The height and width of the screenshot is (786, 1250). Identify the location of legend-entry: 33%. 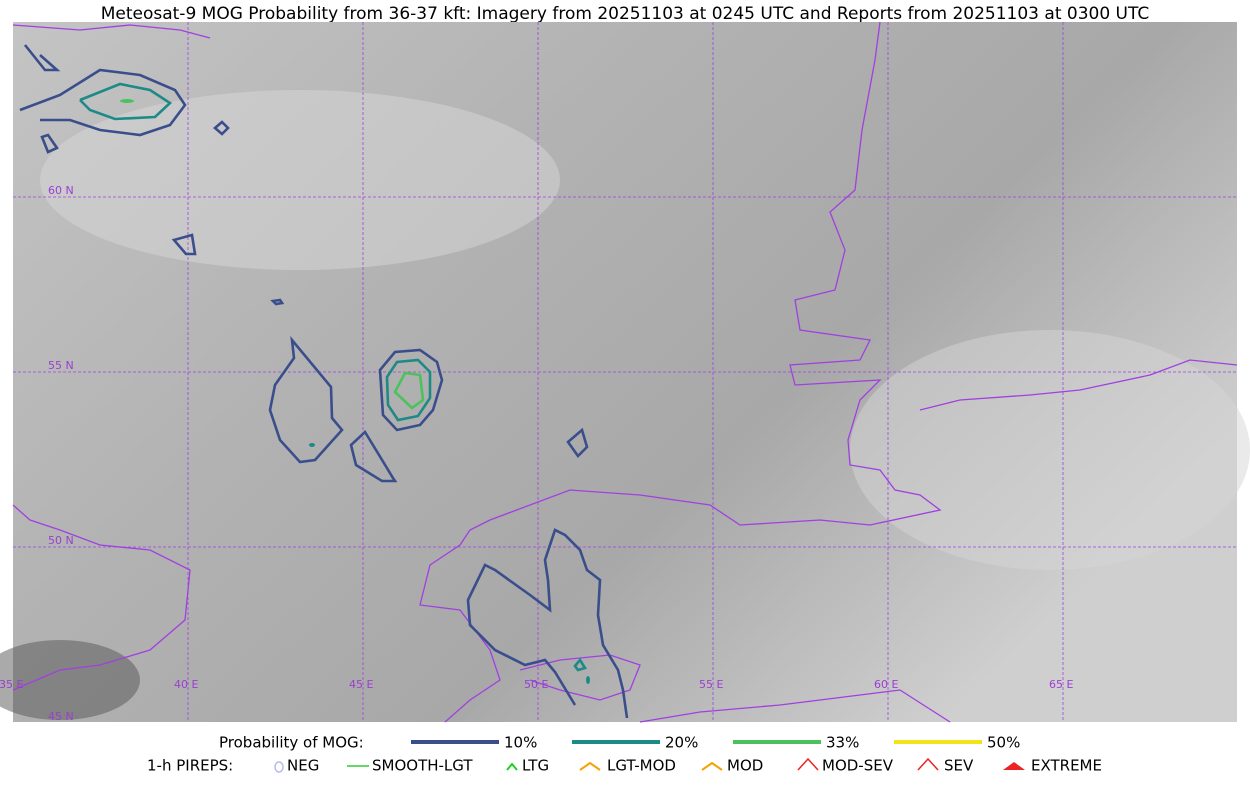
(842, 743).